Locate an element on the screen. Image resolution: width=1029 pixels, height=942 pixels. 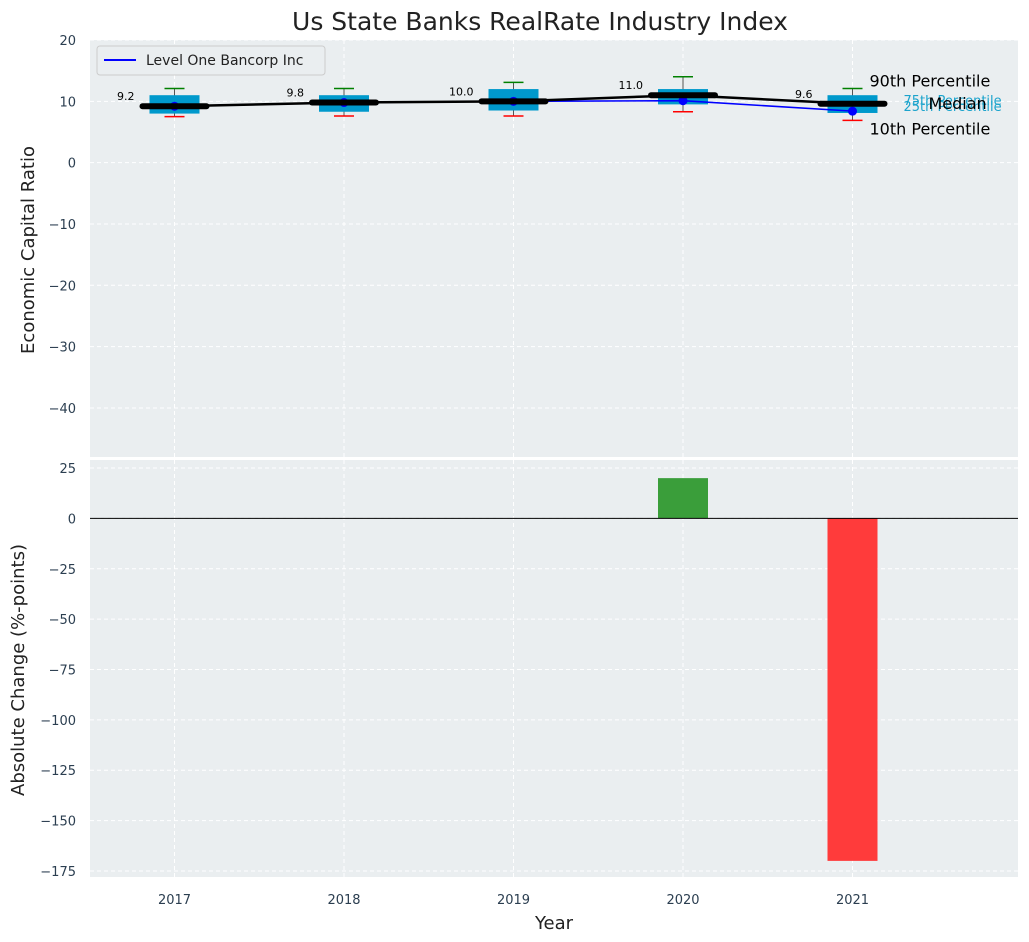
annotation-p75: 75th Percentile is located at coordinates (953, 101).